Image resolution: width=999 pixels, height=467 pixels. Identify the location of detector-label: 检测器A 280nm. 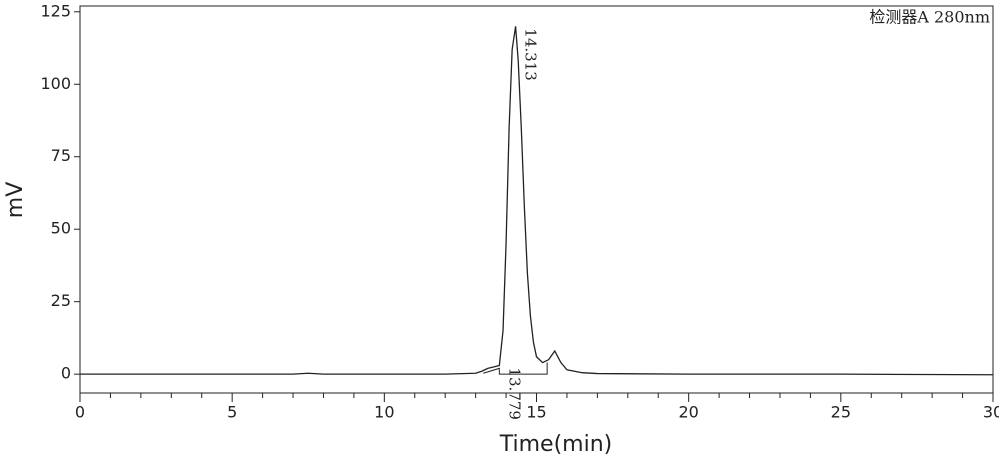
(929, 17).